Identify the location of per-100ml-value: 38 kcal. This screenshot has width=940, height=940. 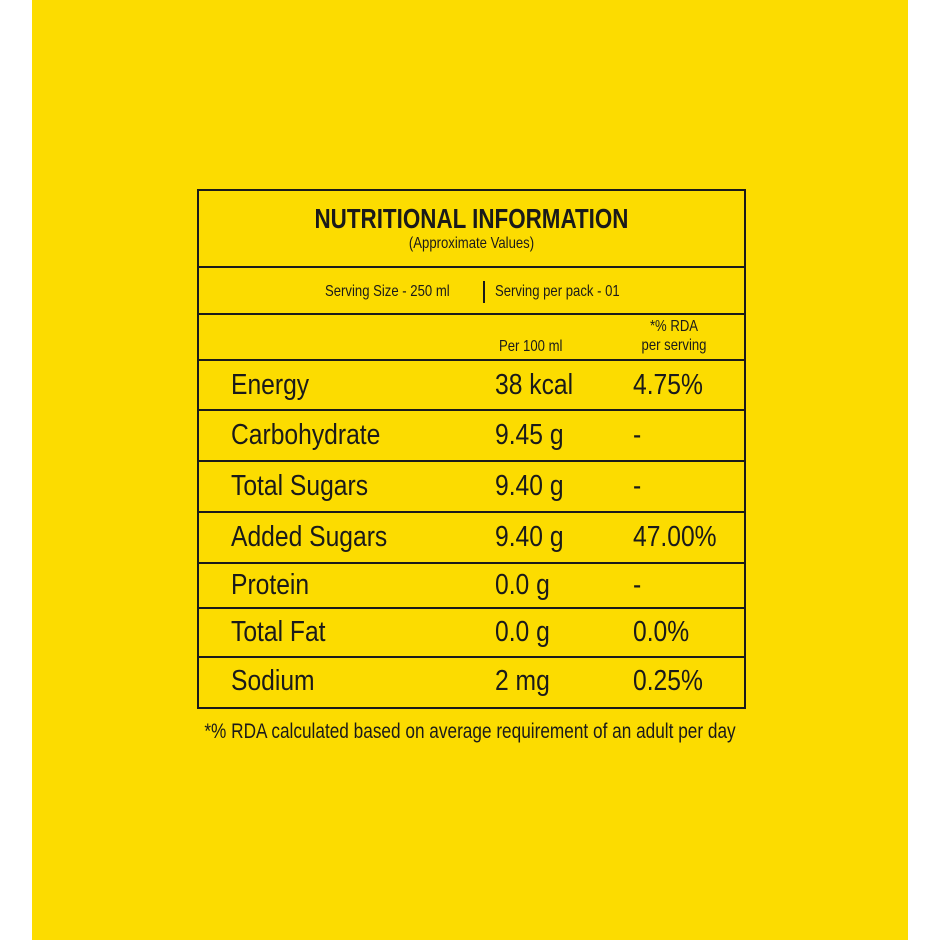
(534, 384).